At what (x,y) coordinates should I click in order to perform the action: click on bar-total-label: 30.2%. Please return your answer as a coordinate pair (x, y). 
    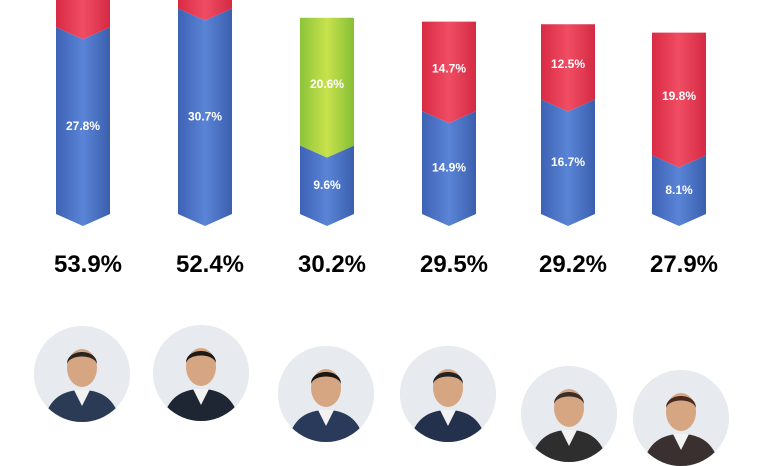
    Looking at the image, I should click on (332, 264).